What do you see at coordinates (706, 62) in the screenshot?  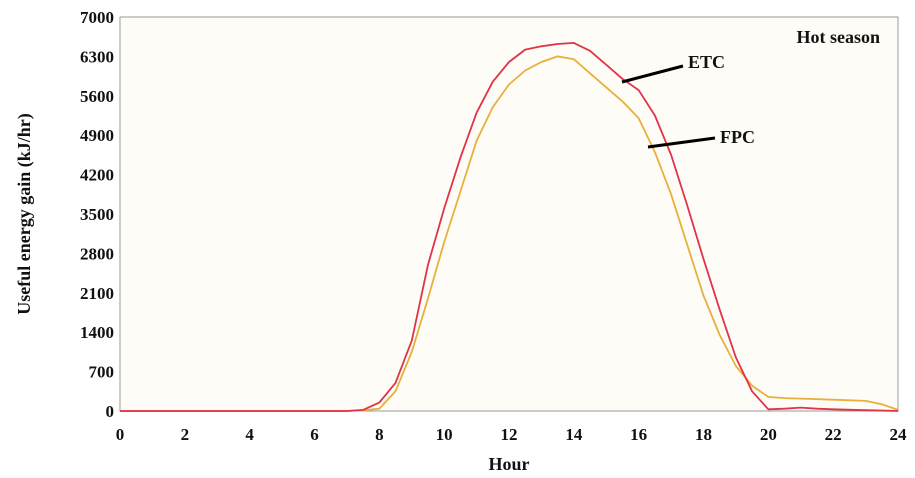 I see `etc-series-label: ETC` at bounding box center [706, 62].